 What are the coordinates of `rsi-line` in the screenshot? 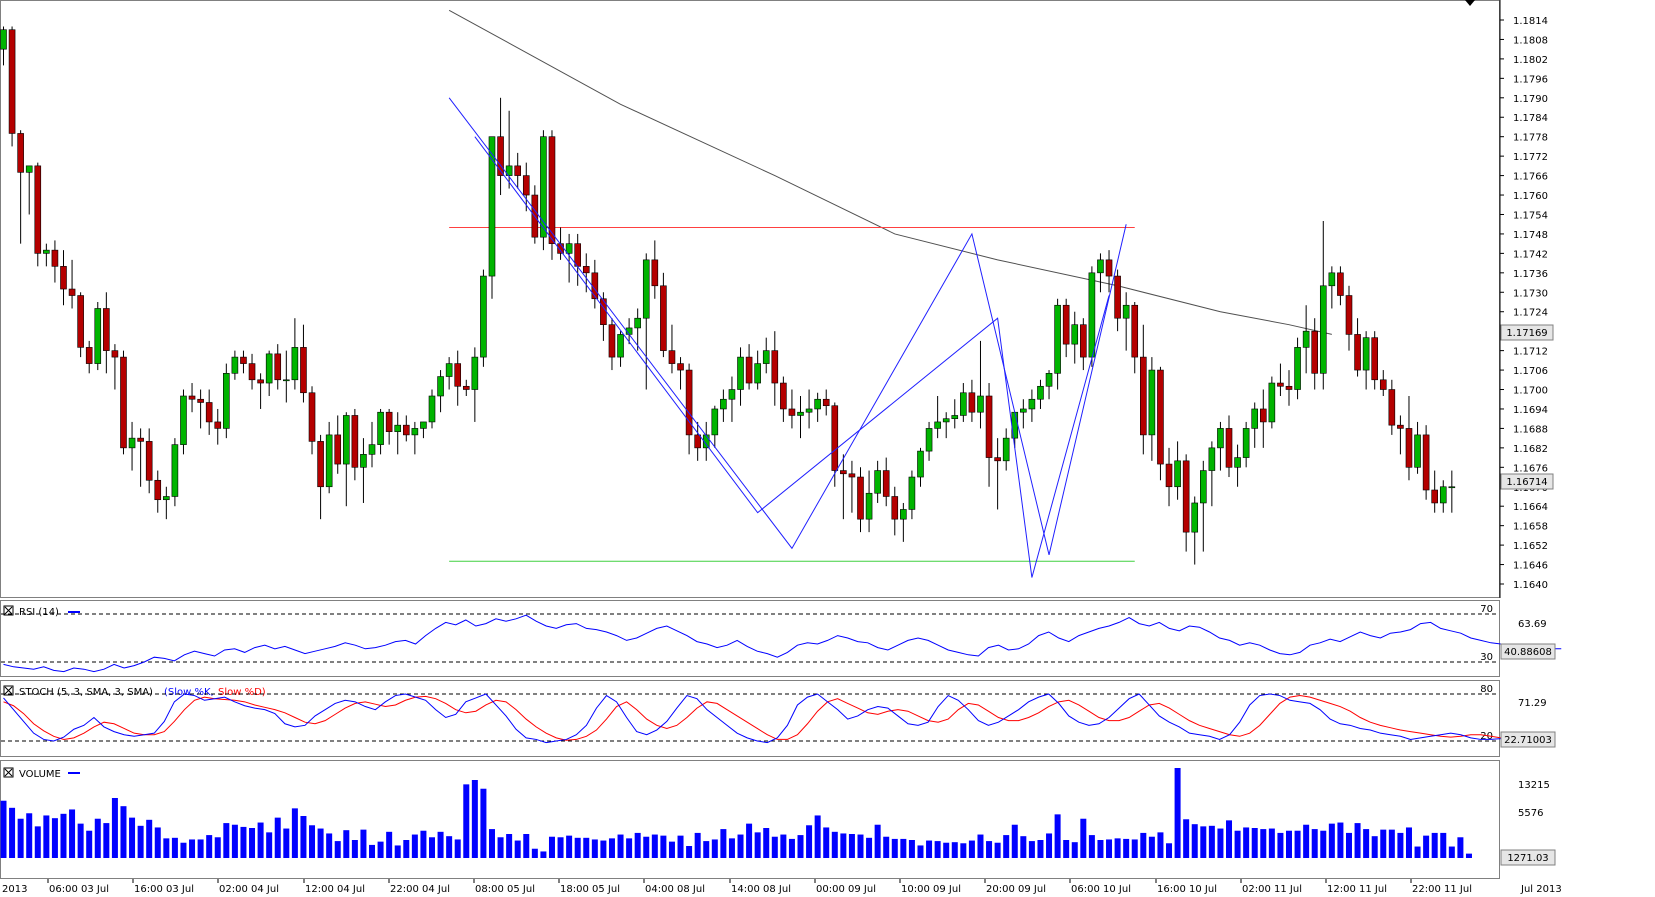 It's located at (782, 643).